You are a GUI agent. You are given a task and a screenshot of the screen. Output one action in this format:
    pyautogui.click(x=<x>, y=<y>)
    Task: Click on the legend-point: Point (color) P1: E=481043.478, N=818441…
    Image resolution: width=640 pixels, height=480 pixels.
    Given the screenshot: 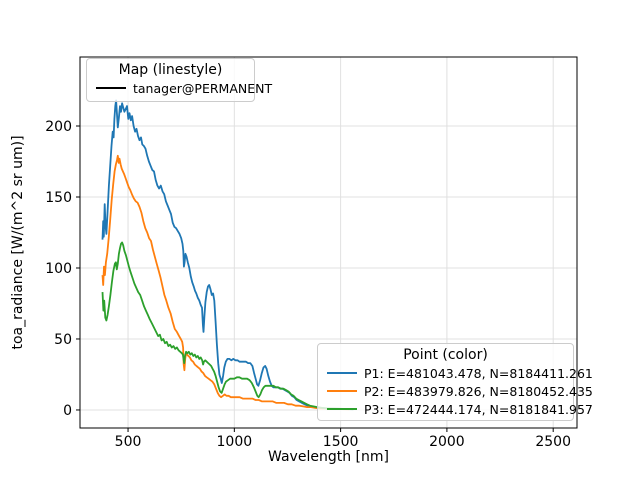 What is the action you would take?
    pyautogui.click(x=455, y=382)
    